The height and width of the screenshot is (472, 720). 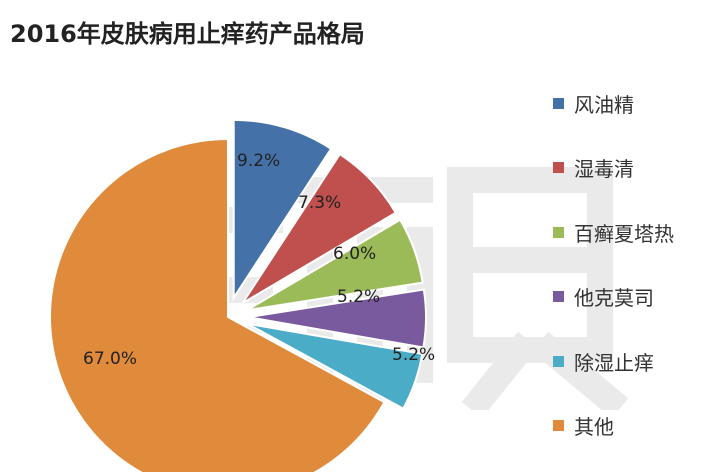 What do you see at coordinates (358, 297) in the screenshot?
I see `slice-data-label-3: 5.2%` at bounding box center [358, 297].